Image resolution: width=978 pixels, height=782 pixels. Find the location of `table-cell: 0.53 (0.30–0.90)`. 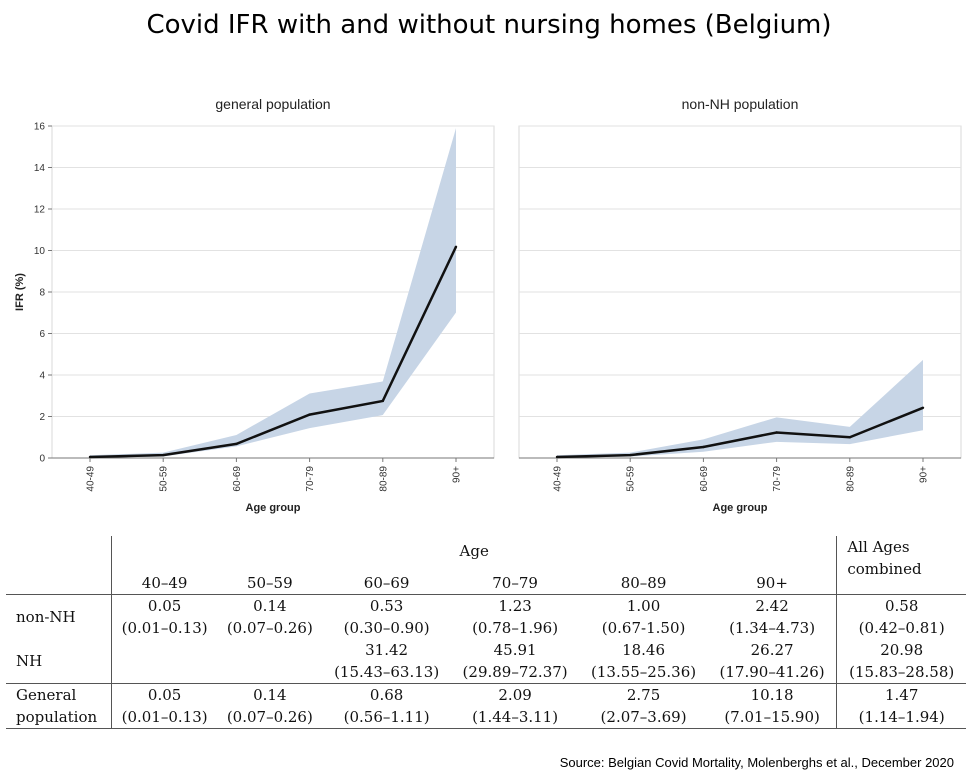

table-cell: 0.53 (0.30–0.90) is located at coordinates (386, 616).